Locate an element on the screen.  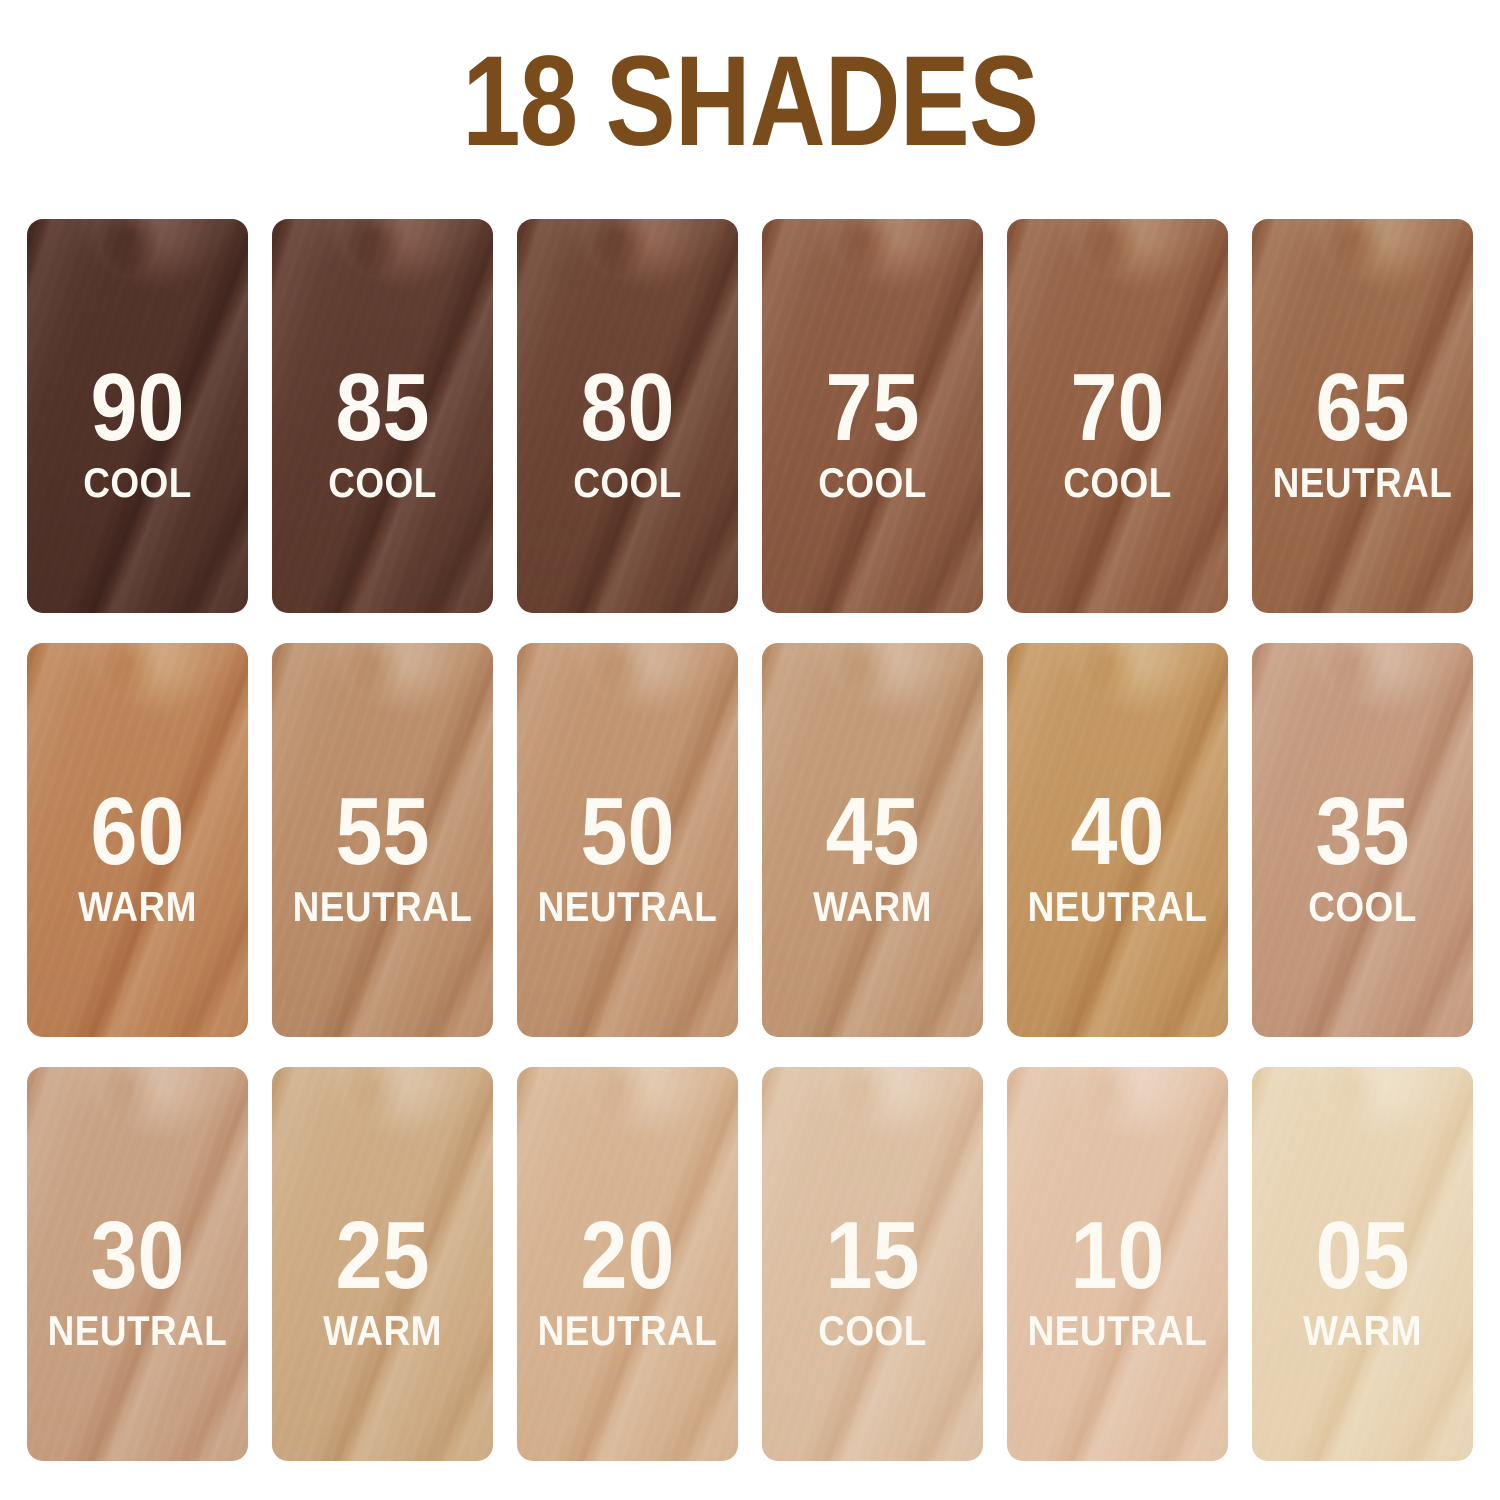
shade-number: 15 is located at coordinates (872, 1255).